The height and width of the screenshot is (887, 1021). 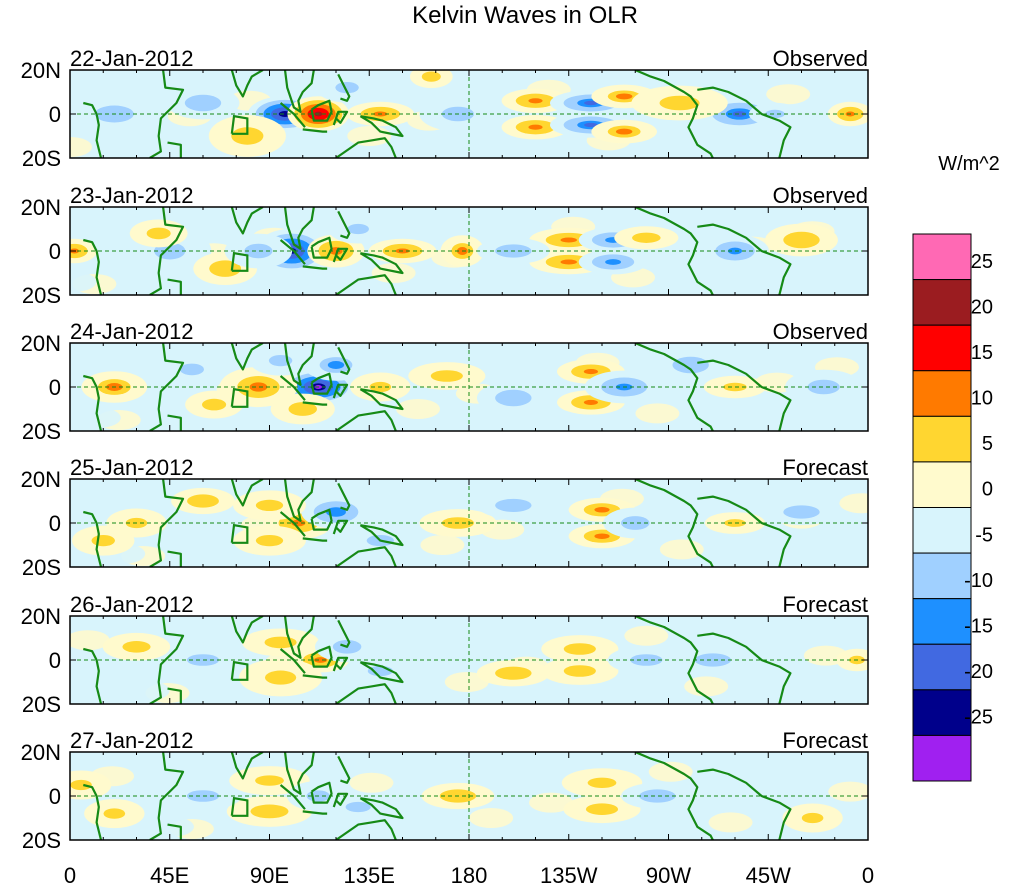 I want to click on colorbar-label: 20, so click(x=982, y=307).